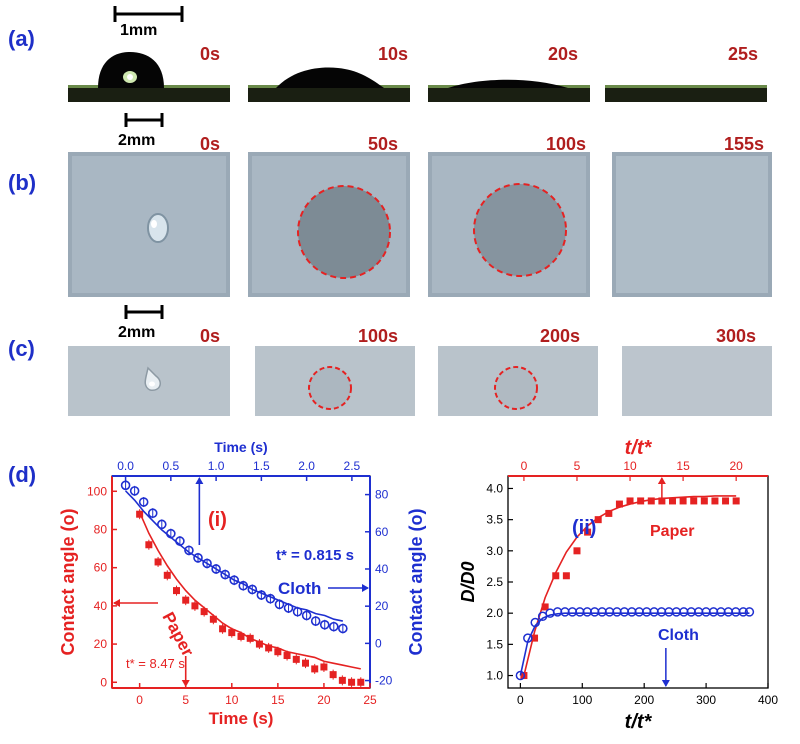 This screenshot has width=800, height=744. I want to click on y-tick-label: 3.0, so click(494, 551).